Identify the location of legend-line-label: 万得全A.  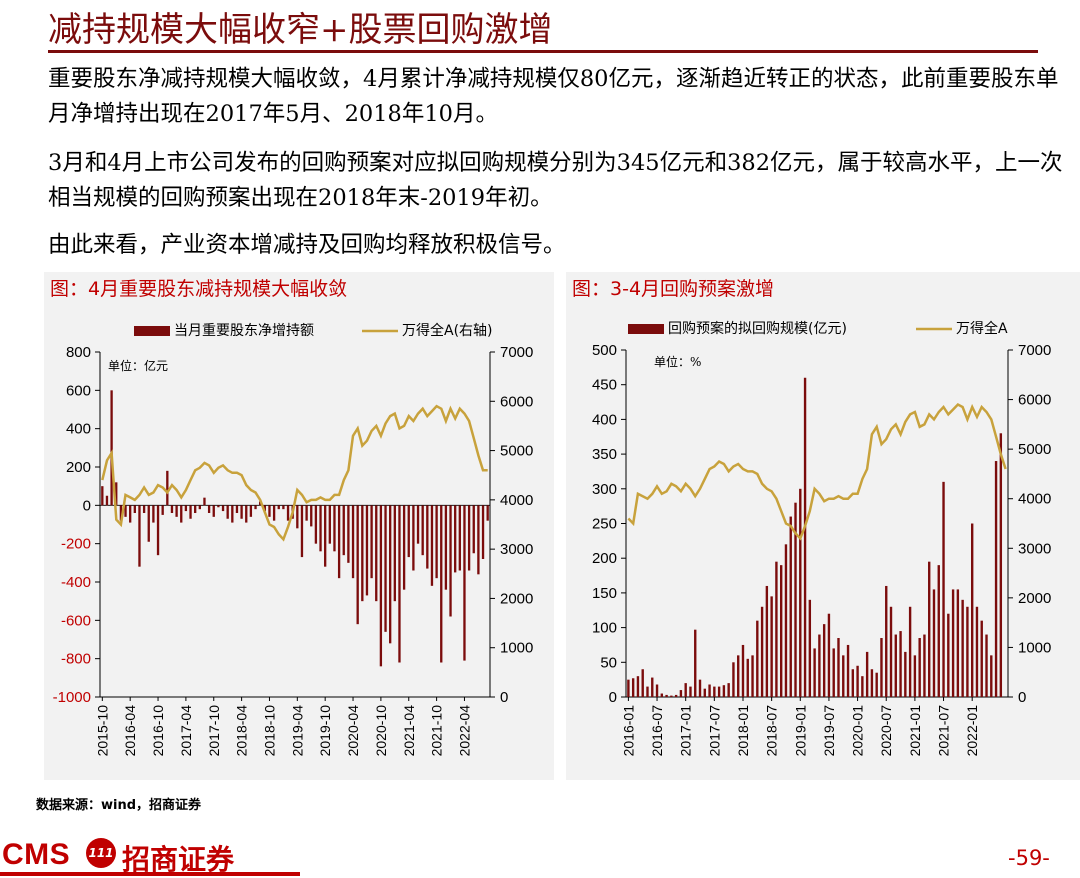
(982, 328).